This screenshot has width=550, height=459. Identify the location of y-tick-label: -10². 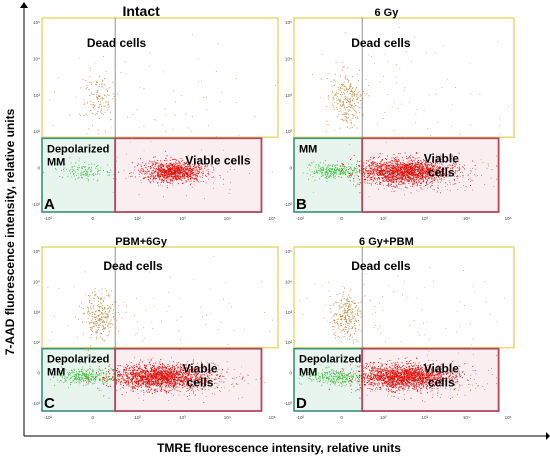
(36, 204).